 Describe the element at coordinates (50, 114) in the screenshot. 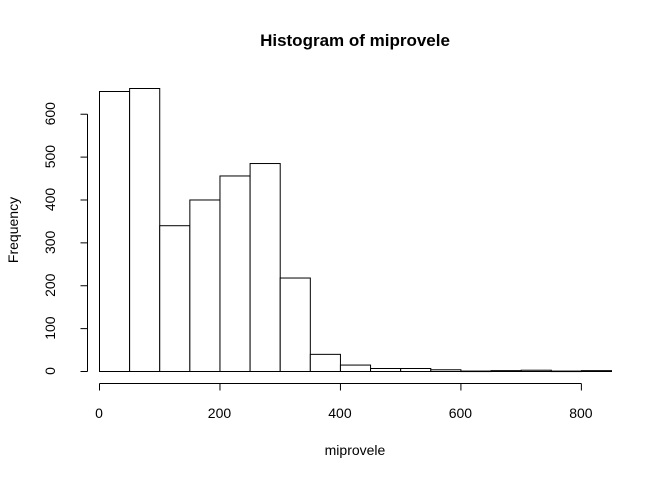

I see `y-tick-label-600: 600` at that location.